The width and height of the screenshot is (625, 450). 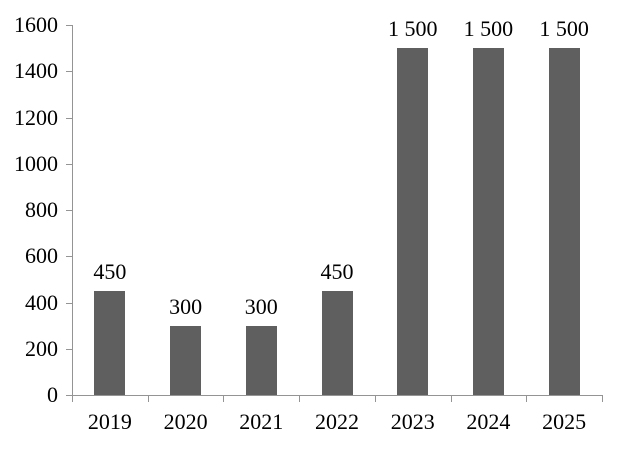 I want to click on bar-2019, so click(x=110, y=342).